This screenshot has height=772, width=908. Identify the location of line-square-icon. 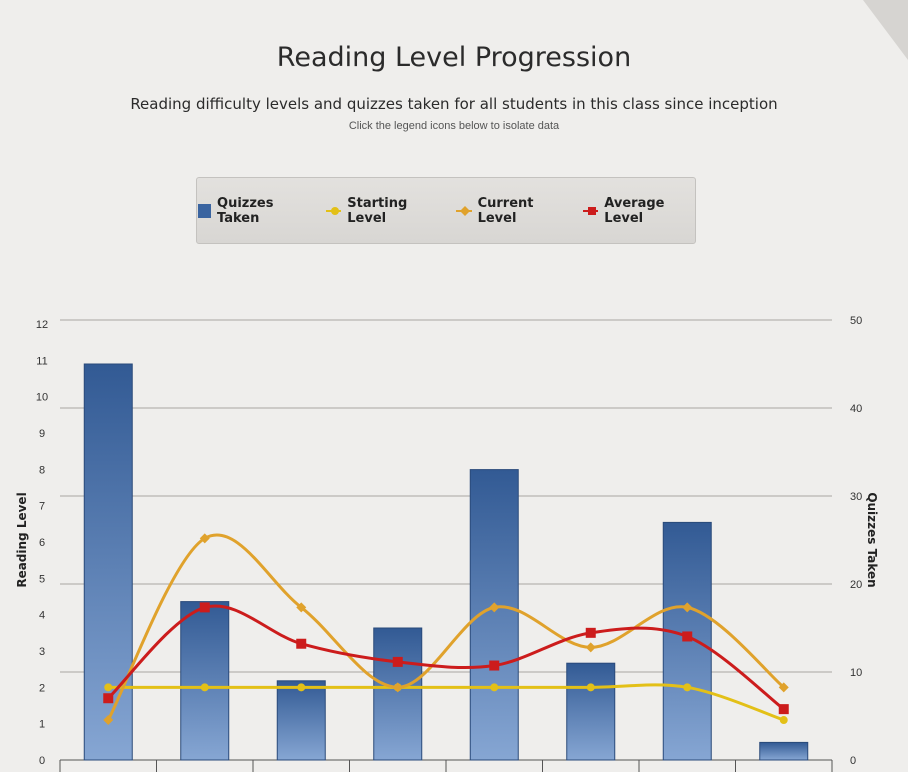
(590, 210).